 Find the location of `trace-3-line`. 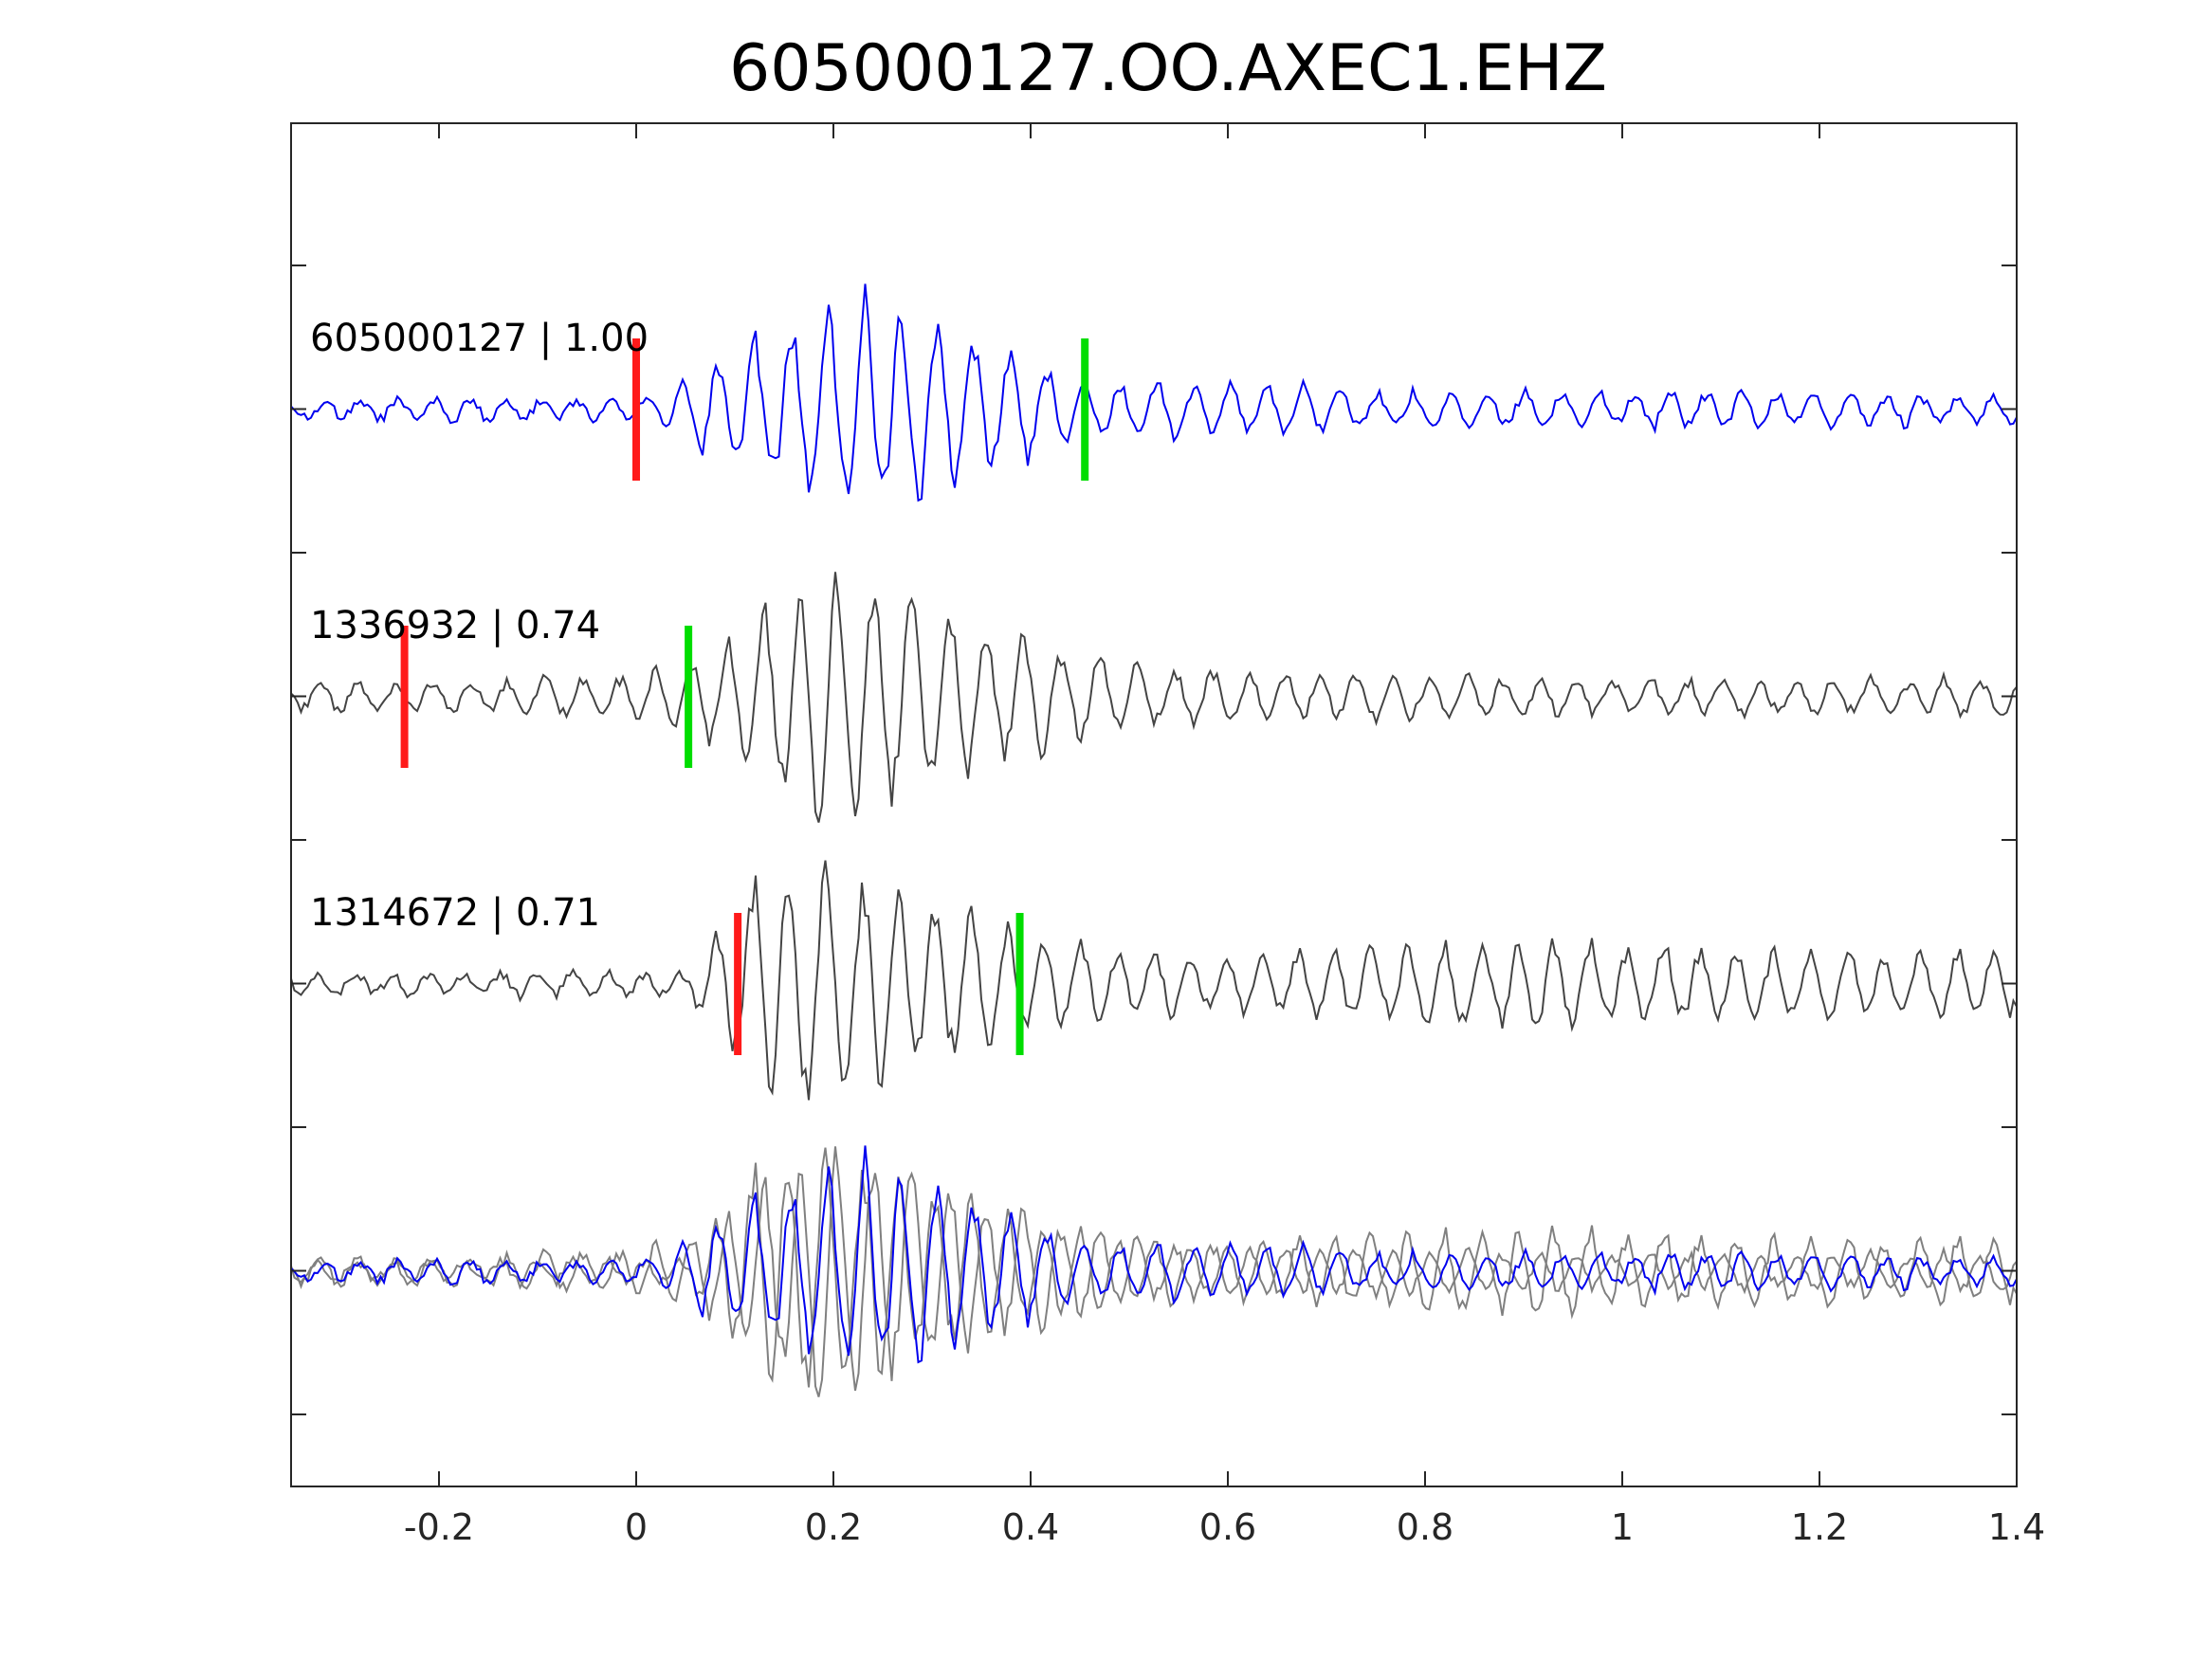

trace-3-line is located at coordinates (1154, 980).